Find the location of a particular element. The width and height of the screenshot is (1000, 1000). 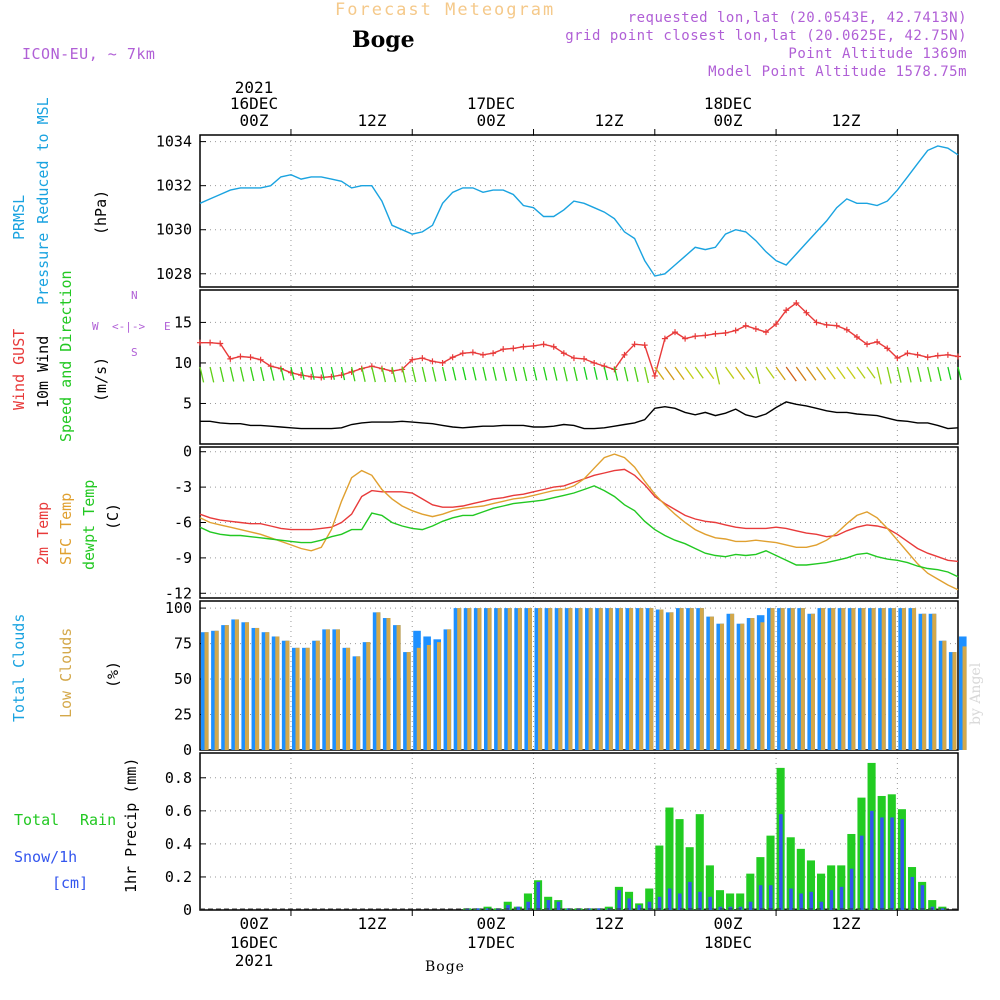

compass-west: W is located at coordinates (95, 326).